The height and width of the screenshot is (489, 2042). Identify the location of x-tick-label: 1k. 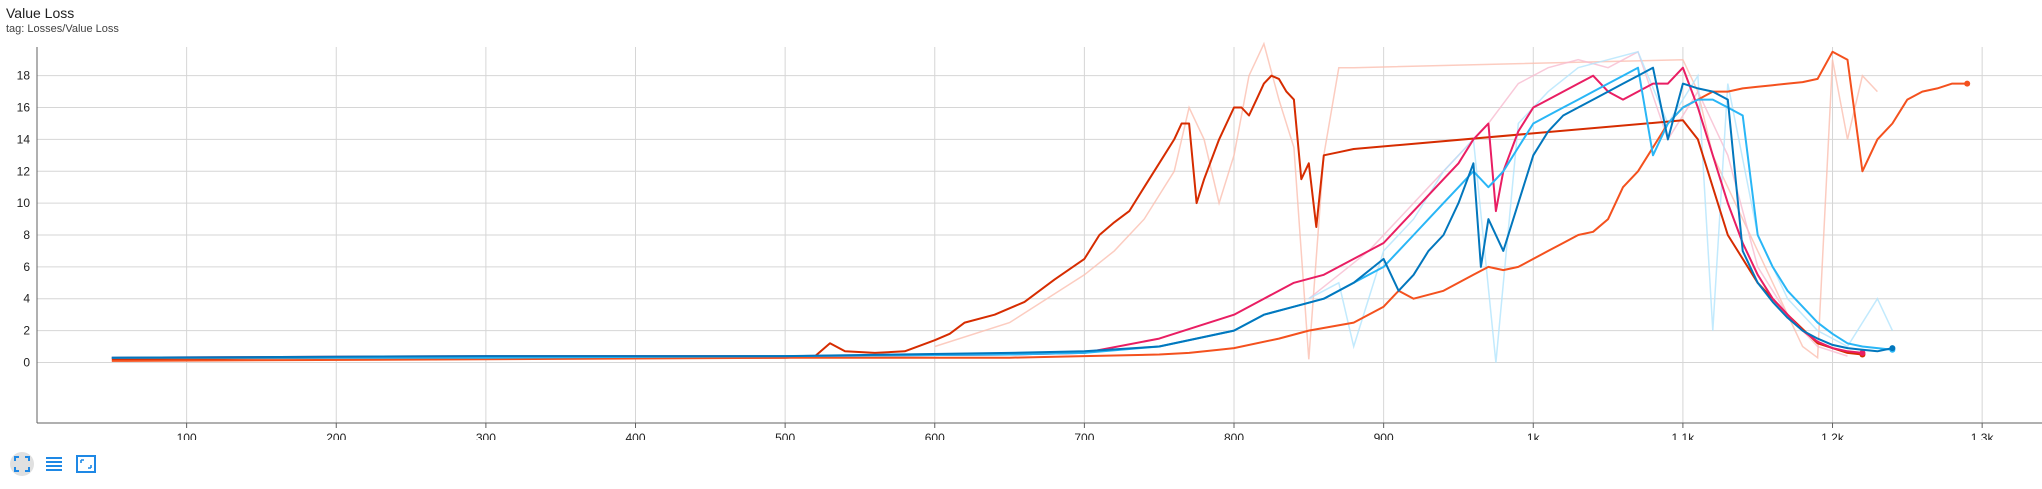
(1534, 435).